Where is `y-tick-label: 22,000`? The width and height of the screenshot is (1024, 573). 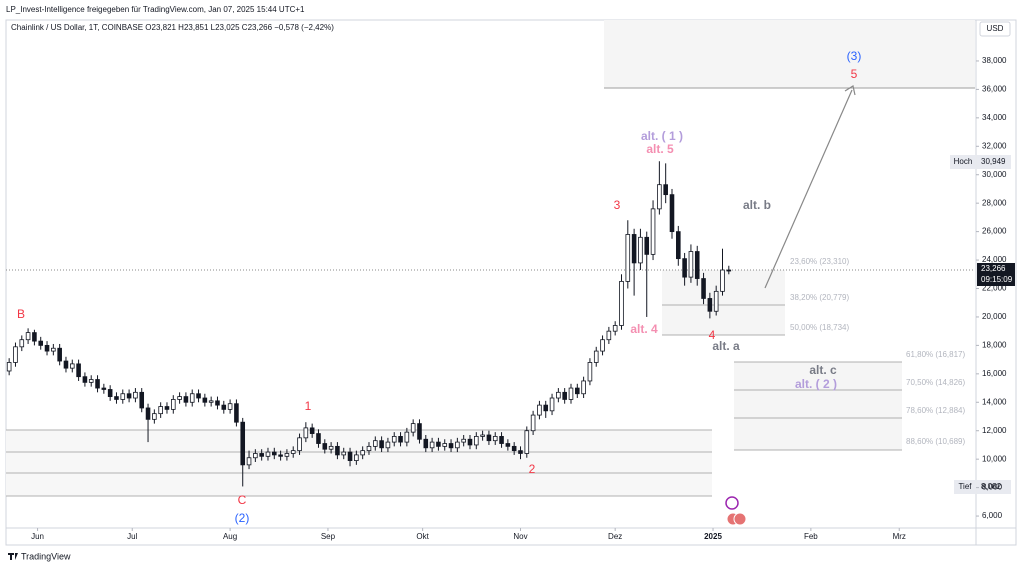
y-tick-label: 22,000 is located at coordinates (994, 288).